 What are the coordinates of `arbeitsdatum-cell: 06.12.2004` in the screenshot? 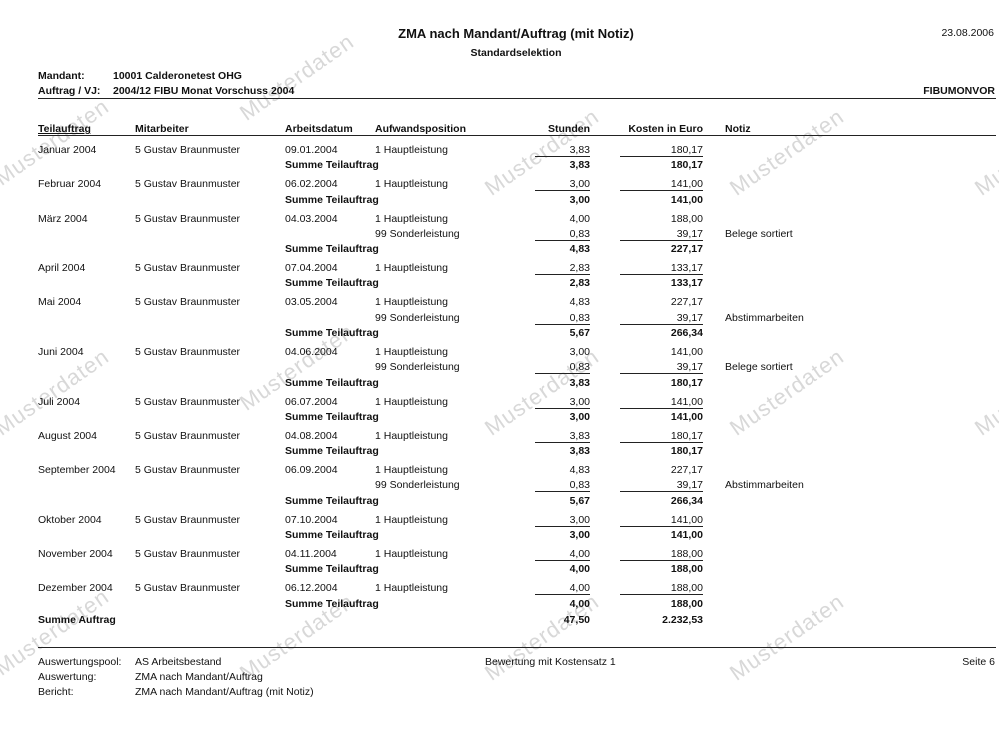 It's located at (311, 588).